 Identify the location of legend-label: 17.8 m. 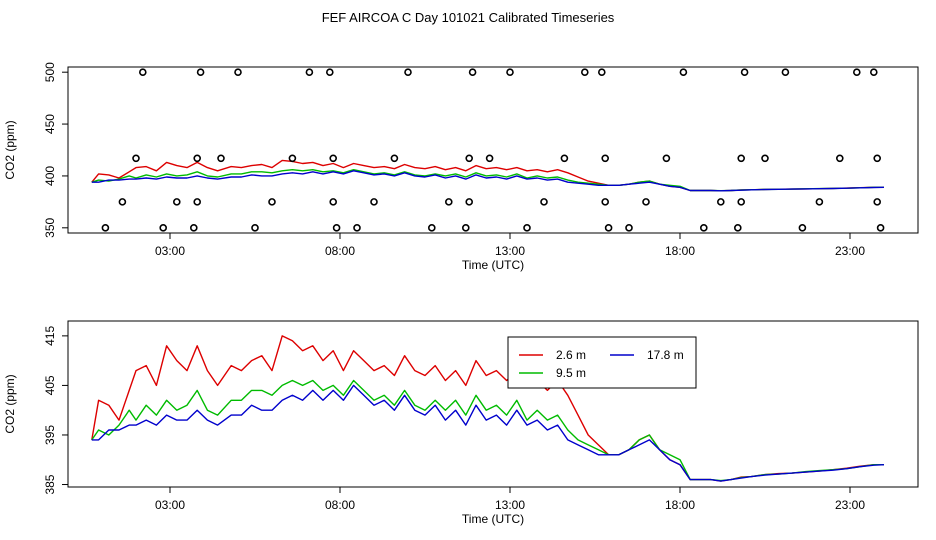
(665, 355).